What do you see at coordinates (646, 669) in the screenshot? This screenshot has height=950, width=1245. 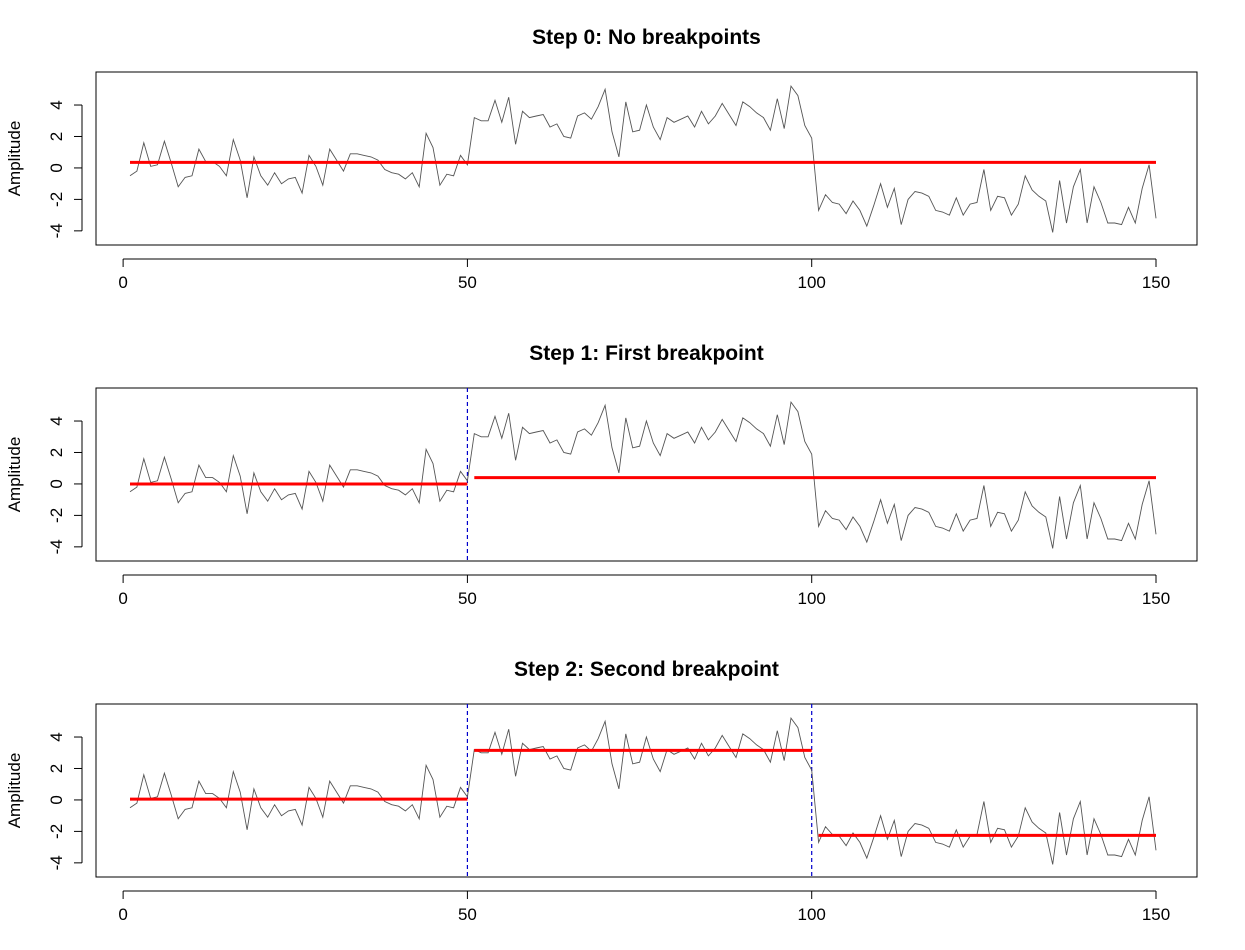 I see `chart-title: Step 2: Second breakpoint` at bounding box center [646, 669].